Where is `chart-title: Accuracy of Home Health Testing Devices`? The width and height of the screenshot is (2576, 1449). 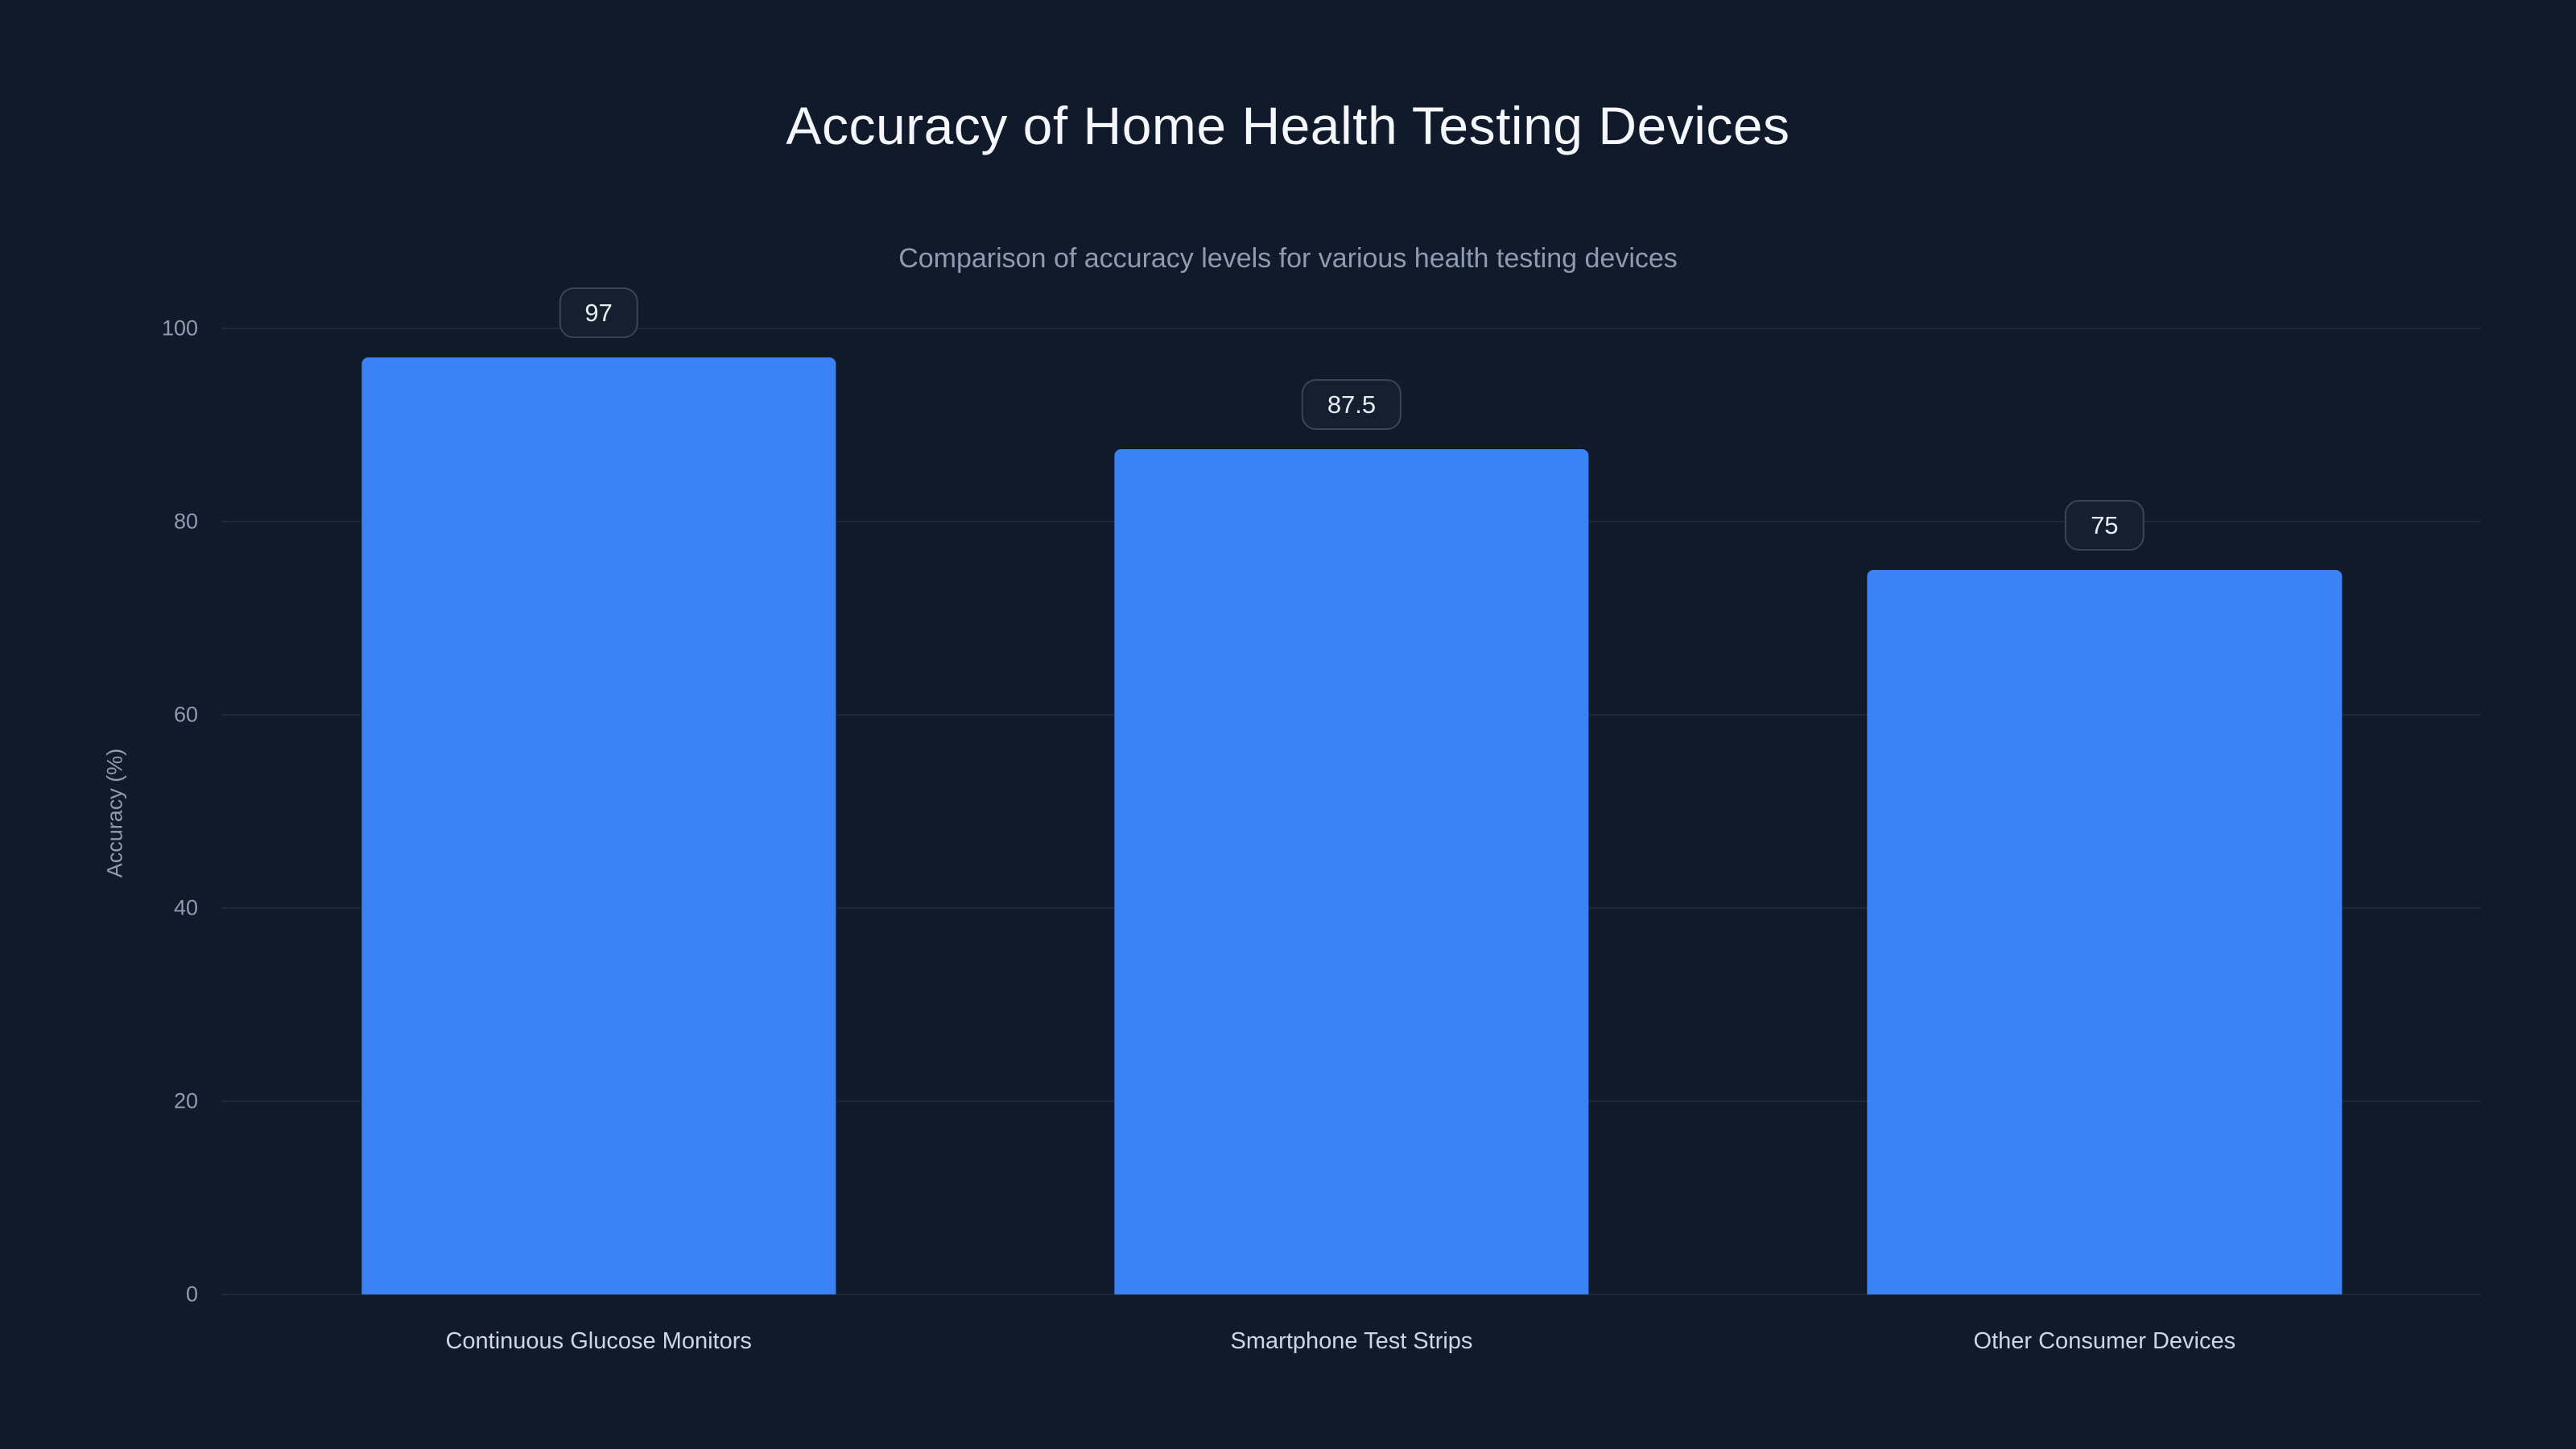 chart-title: Accuracy of Home Health Testing Devices is located at coordinates (1288, 126).